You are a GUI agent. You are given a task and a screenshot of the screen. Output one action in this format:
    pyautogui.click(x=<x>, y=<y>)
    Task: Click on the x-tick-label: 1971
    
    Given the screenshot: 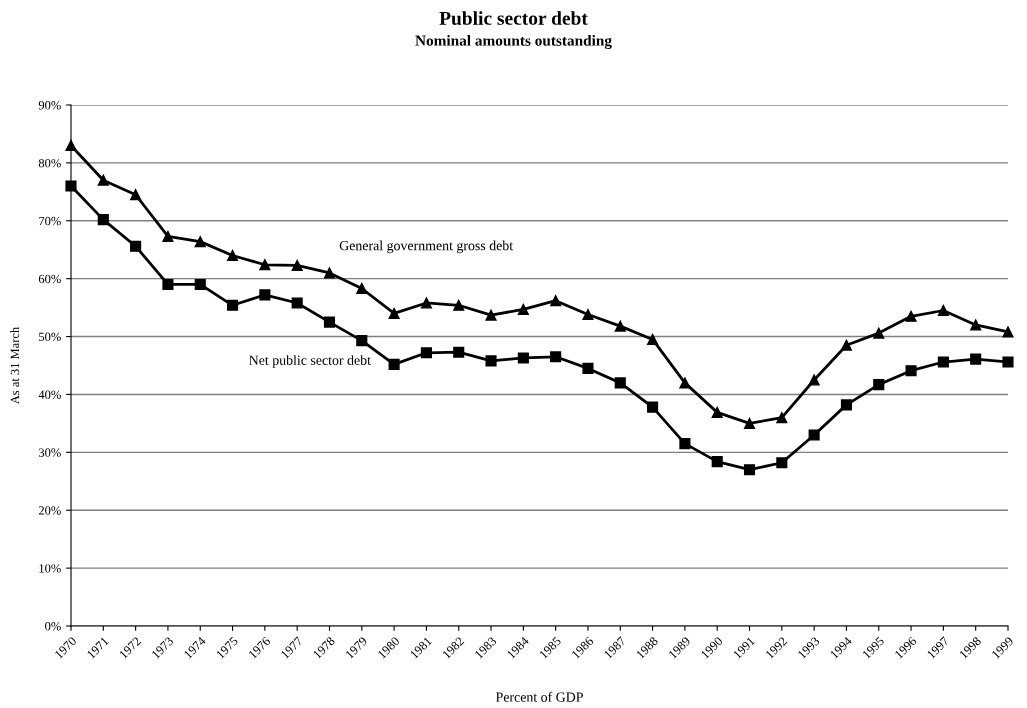 What is the action you would take?
    pyautogui.click(x=97, y=647)
    